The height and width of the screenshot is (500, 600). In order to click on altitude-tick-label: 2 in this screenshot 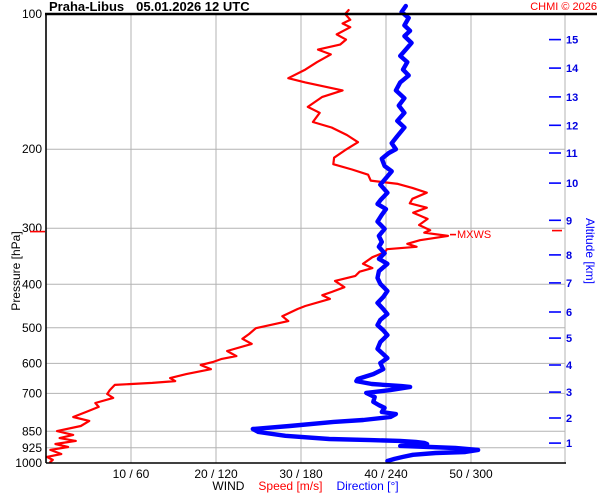, I will do `click(569, 419)`.